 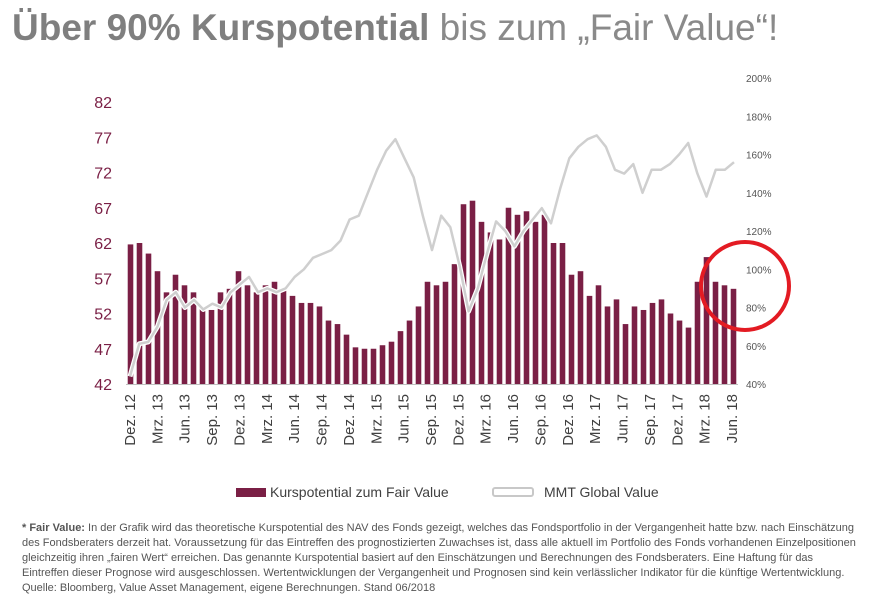 What do you see at coordinates (759, 194) in the screenshot?
I see `y-right-tick-label: 140%` at bounding box center [759, 194].